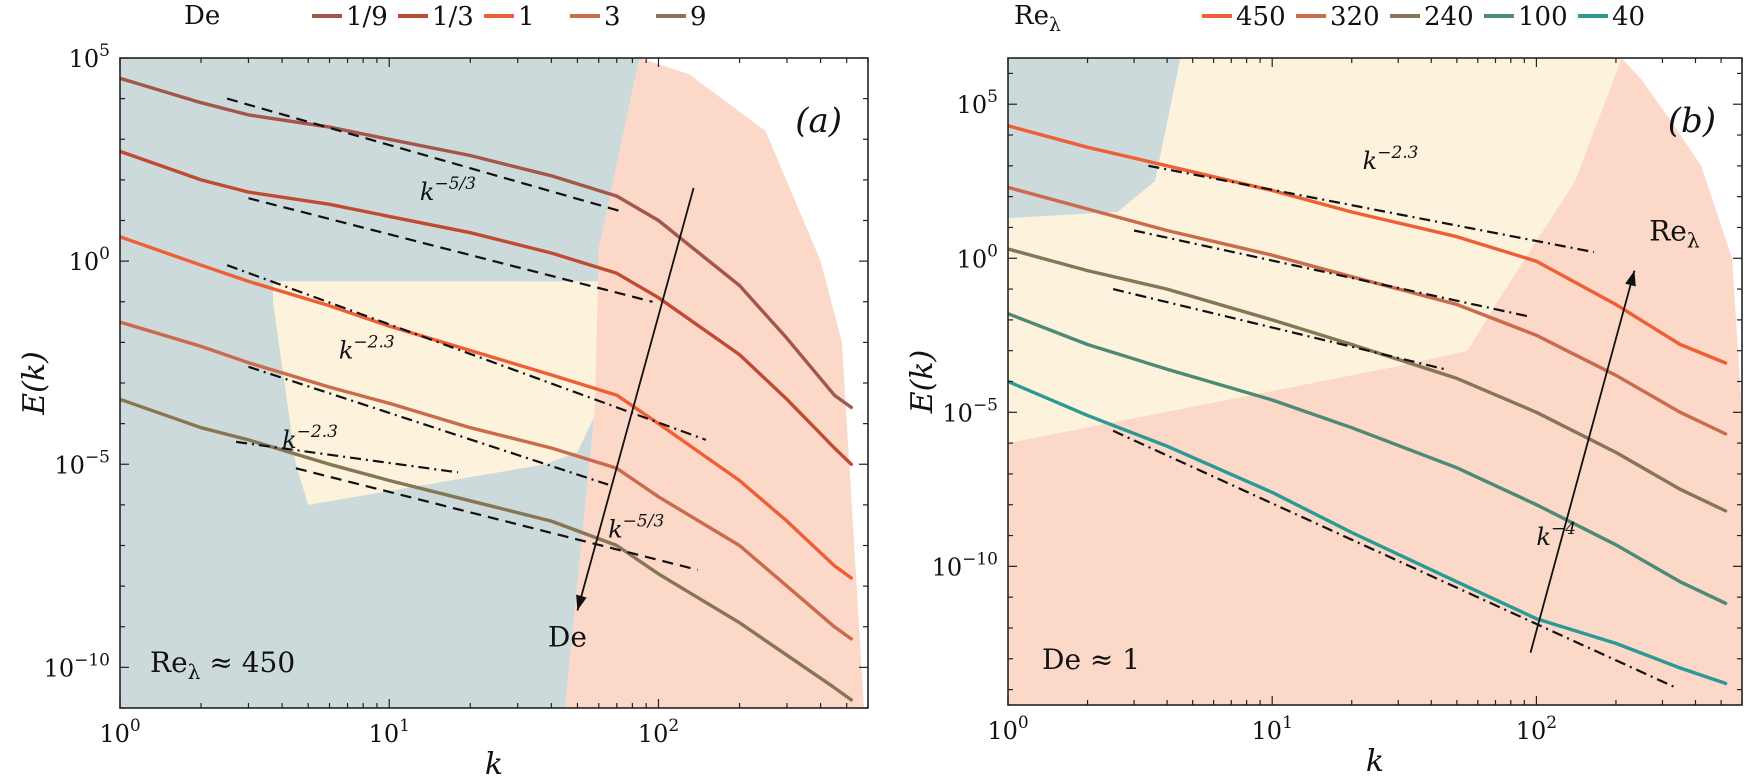  I want to click on slope-annotation-2: k−2.3, so click(367, 349).